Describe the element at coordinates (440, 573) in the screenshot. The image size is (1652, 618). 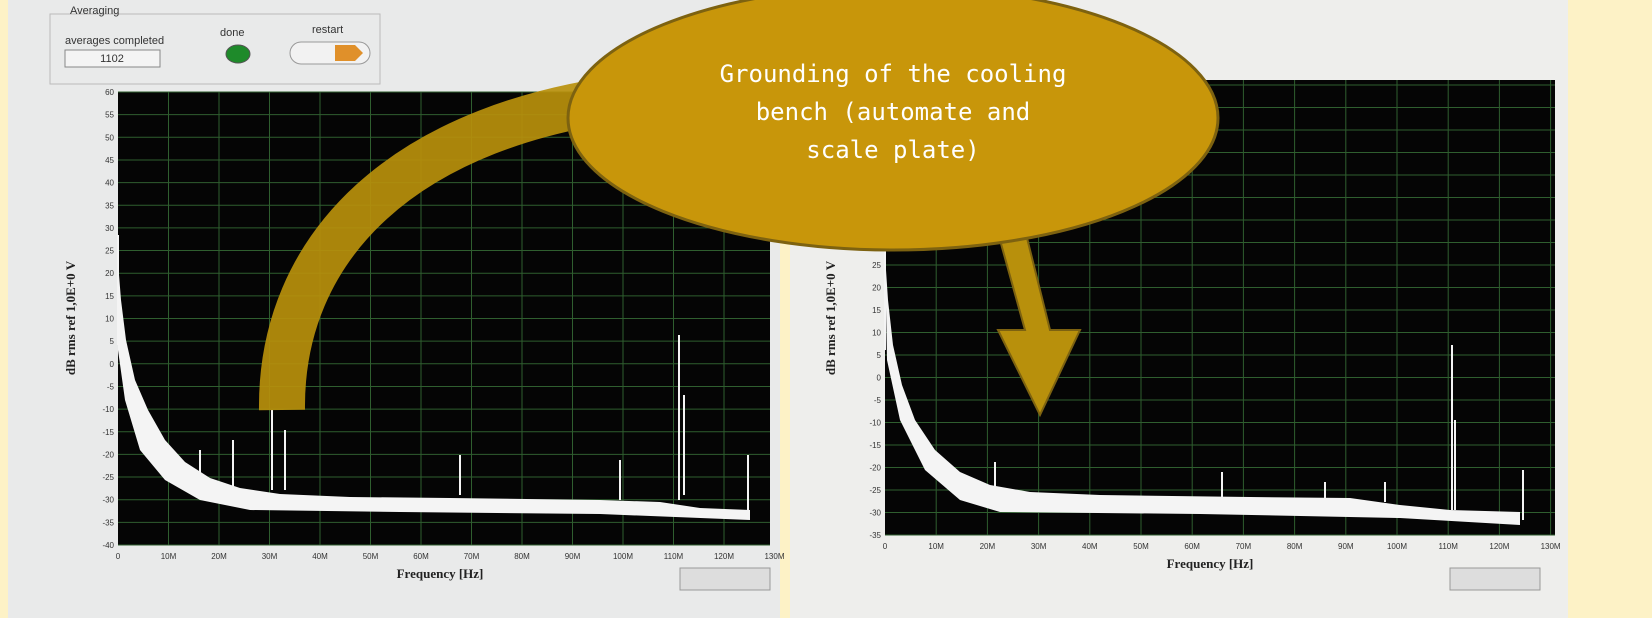
I see `left-x-axis-label: Frequency [Hz]` at that location.